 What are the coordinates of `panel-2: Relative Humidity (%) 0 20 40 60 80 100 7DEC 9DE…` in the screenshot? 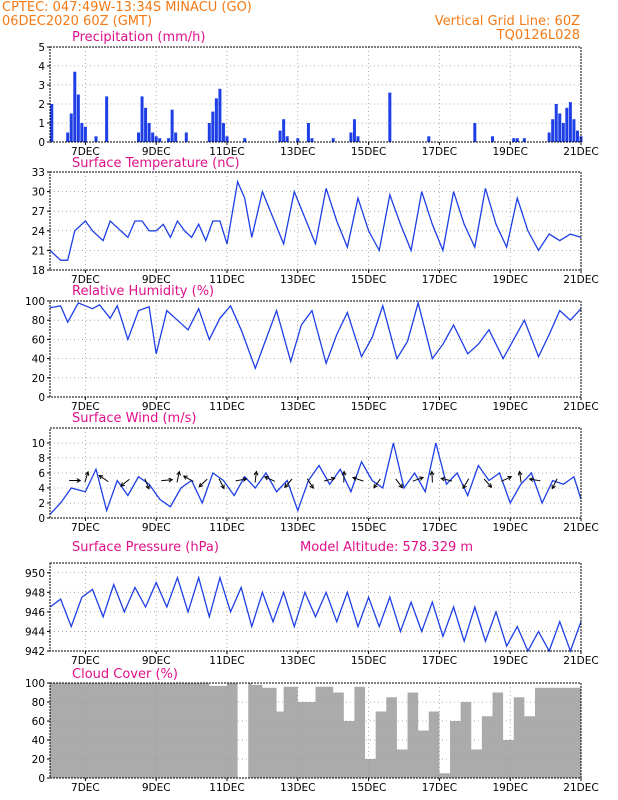 It's located at (312, 348).